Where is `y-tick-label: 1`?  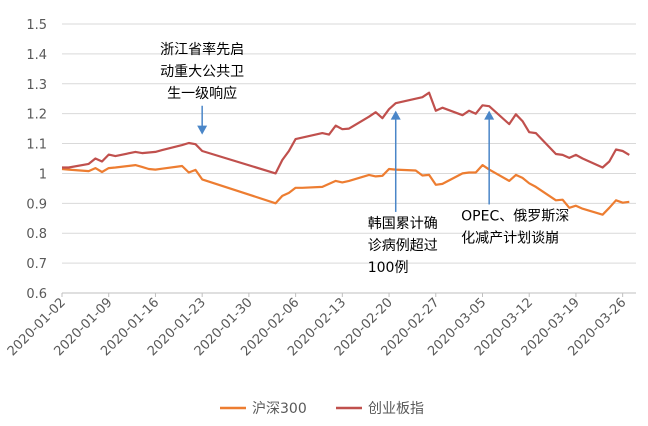 y-tick-label: 1 is located at coordinates (43, 174).